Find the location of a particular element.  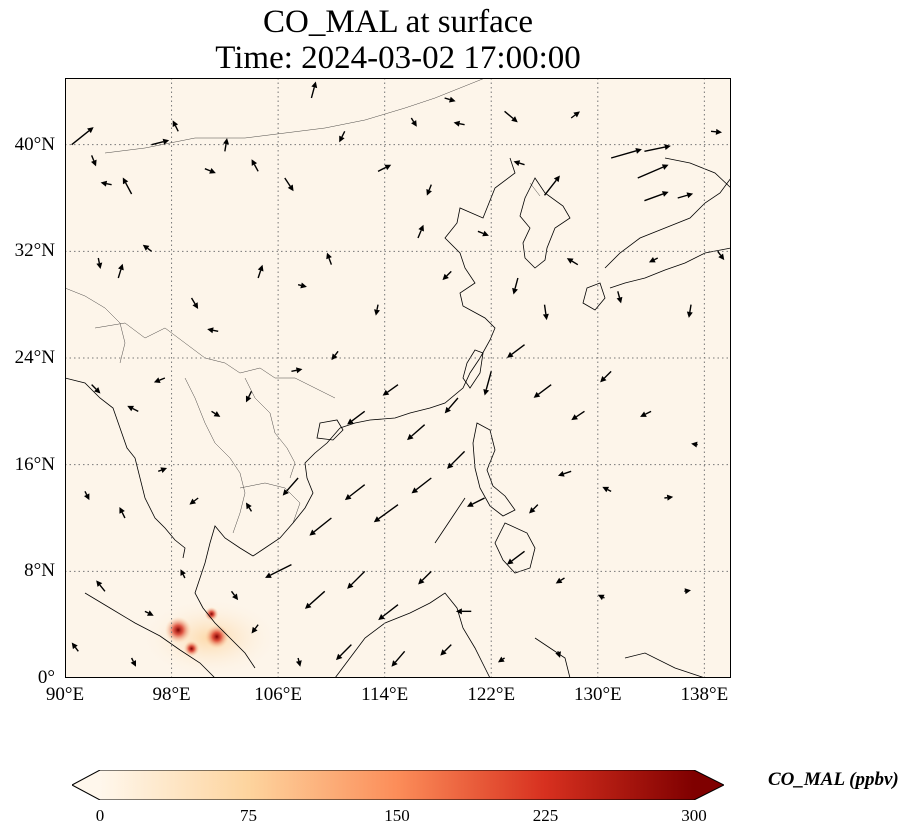

x-tick-label: 90°E is located at coordinates (65, 694).